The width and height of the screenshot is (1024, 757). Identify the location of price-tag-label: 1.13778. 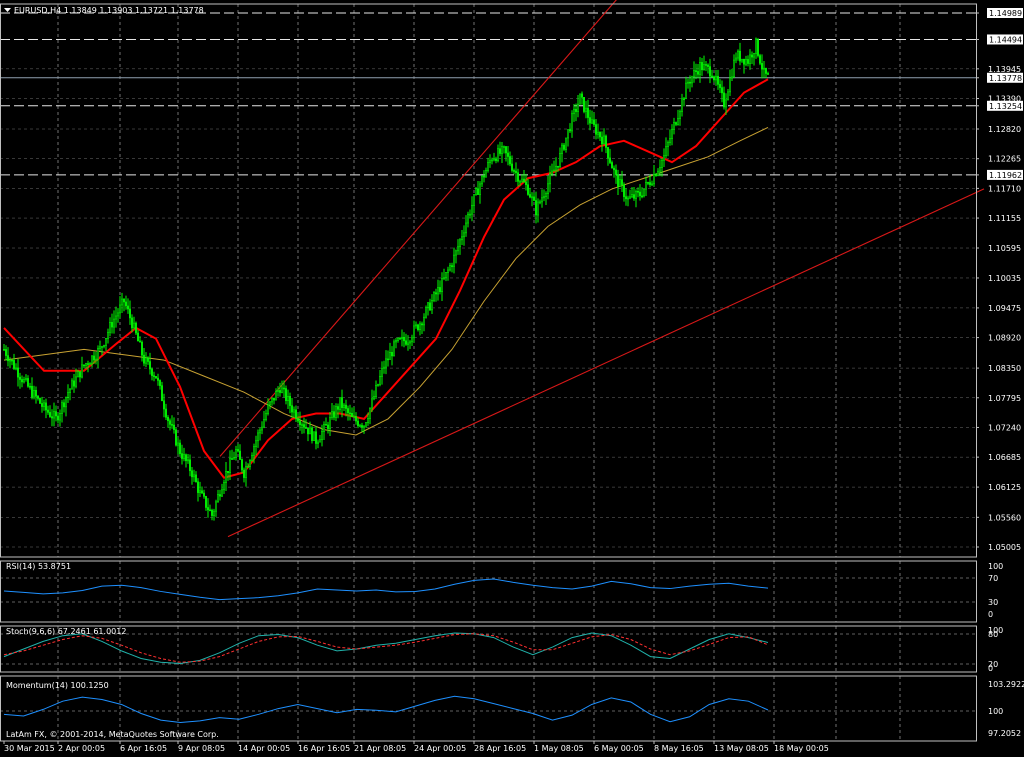
(1005, 78).